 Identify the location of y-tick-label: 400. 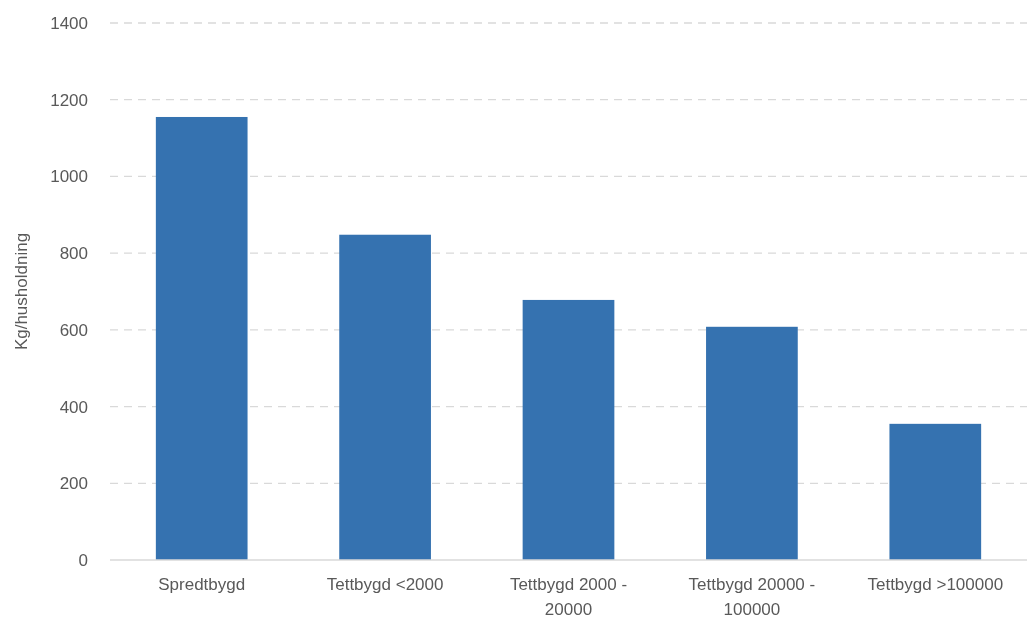
(73, 407).